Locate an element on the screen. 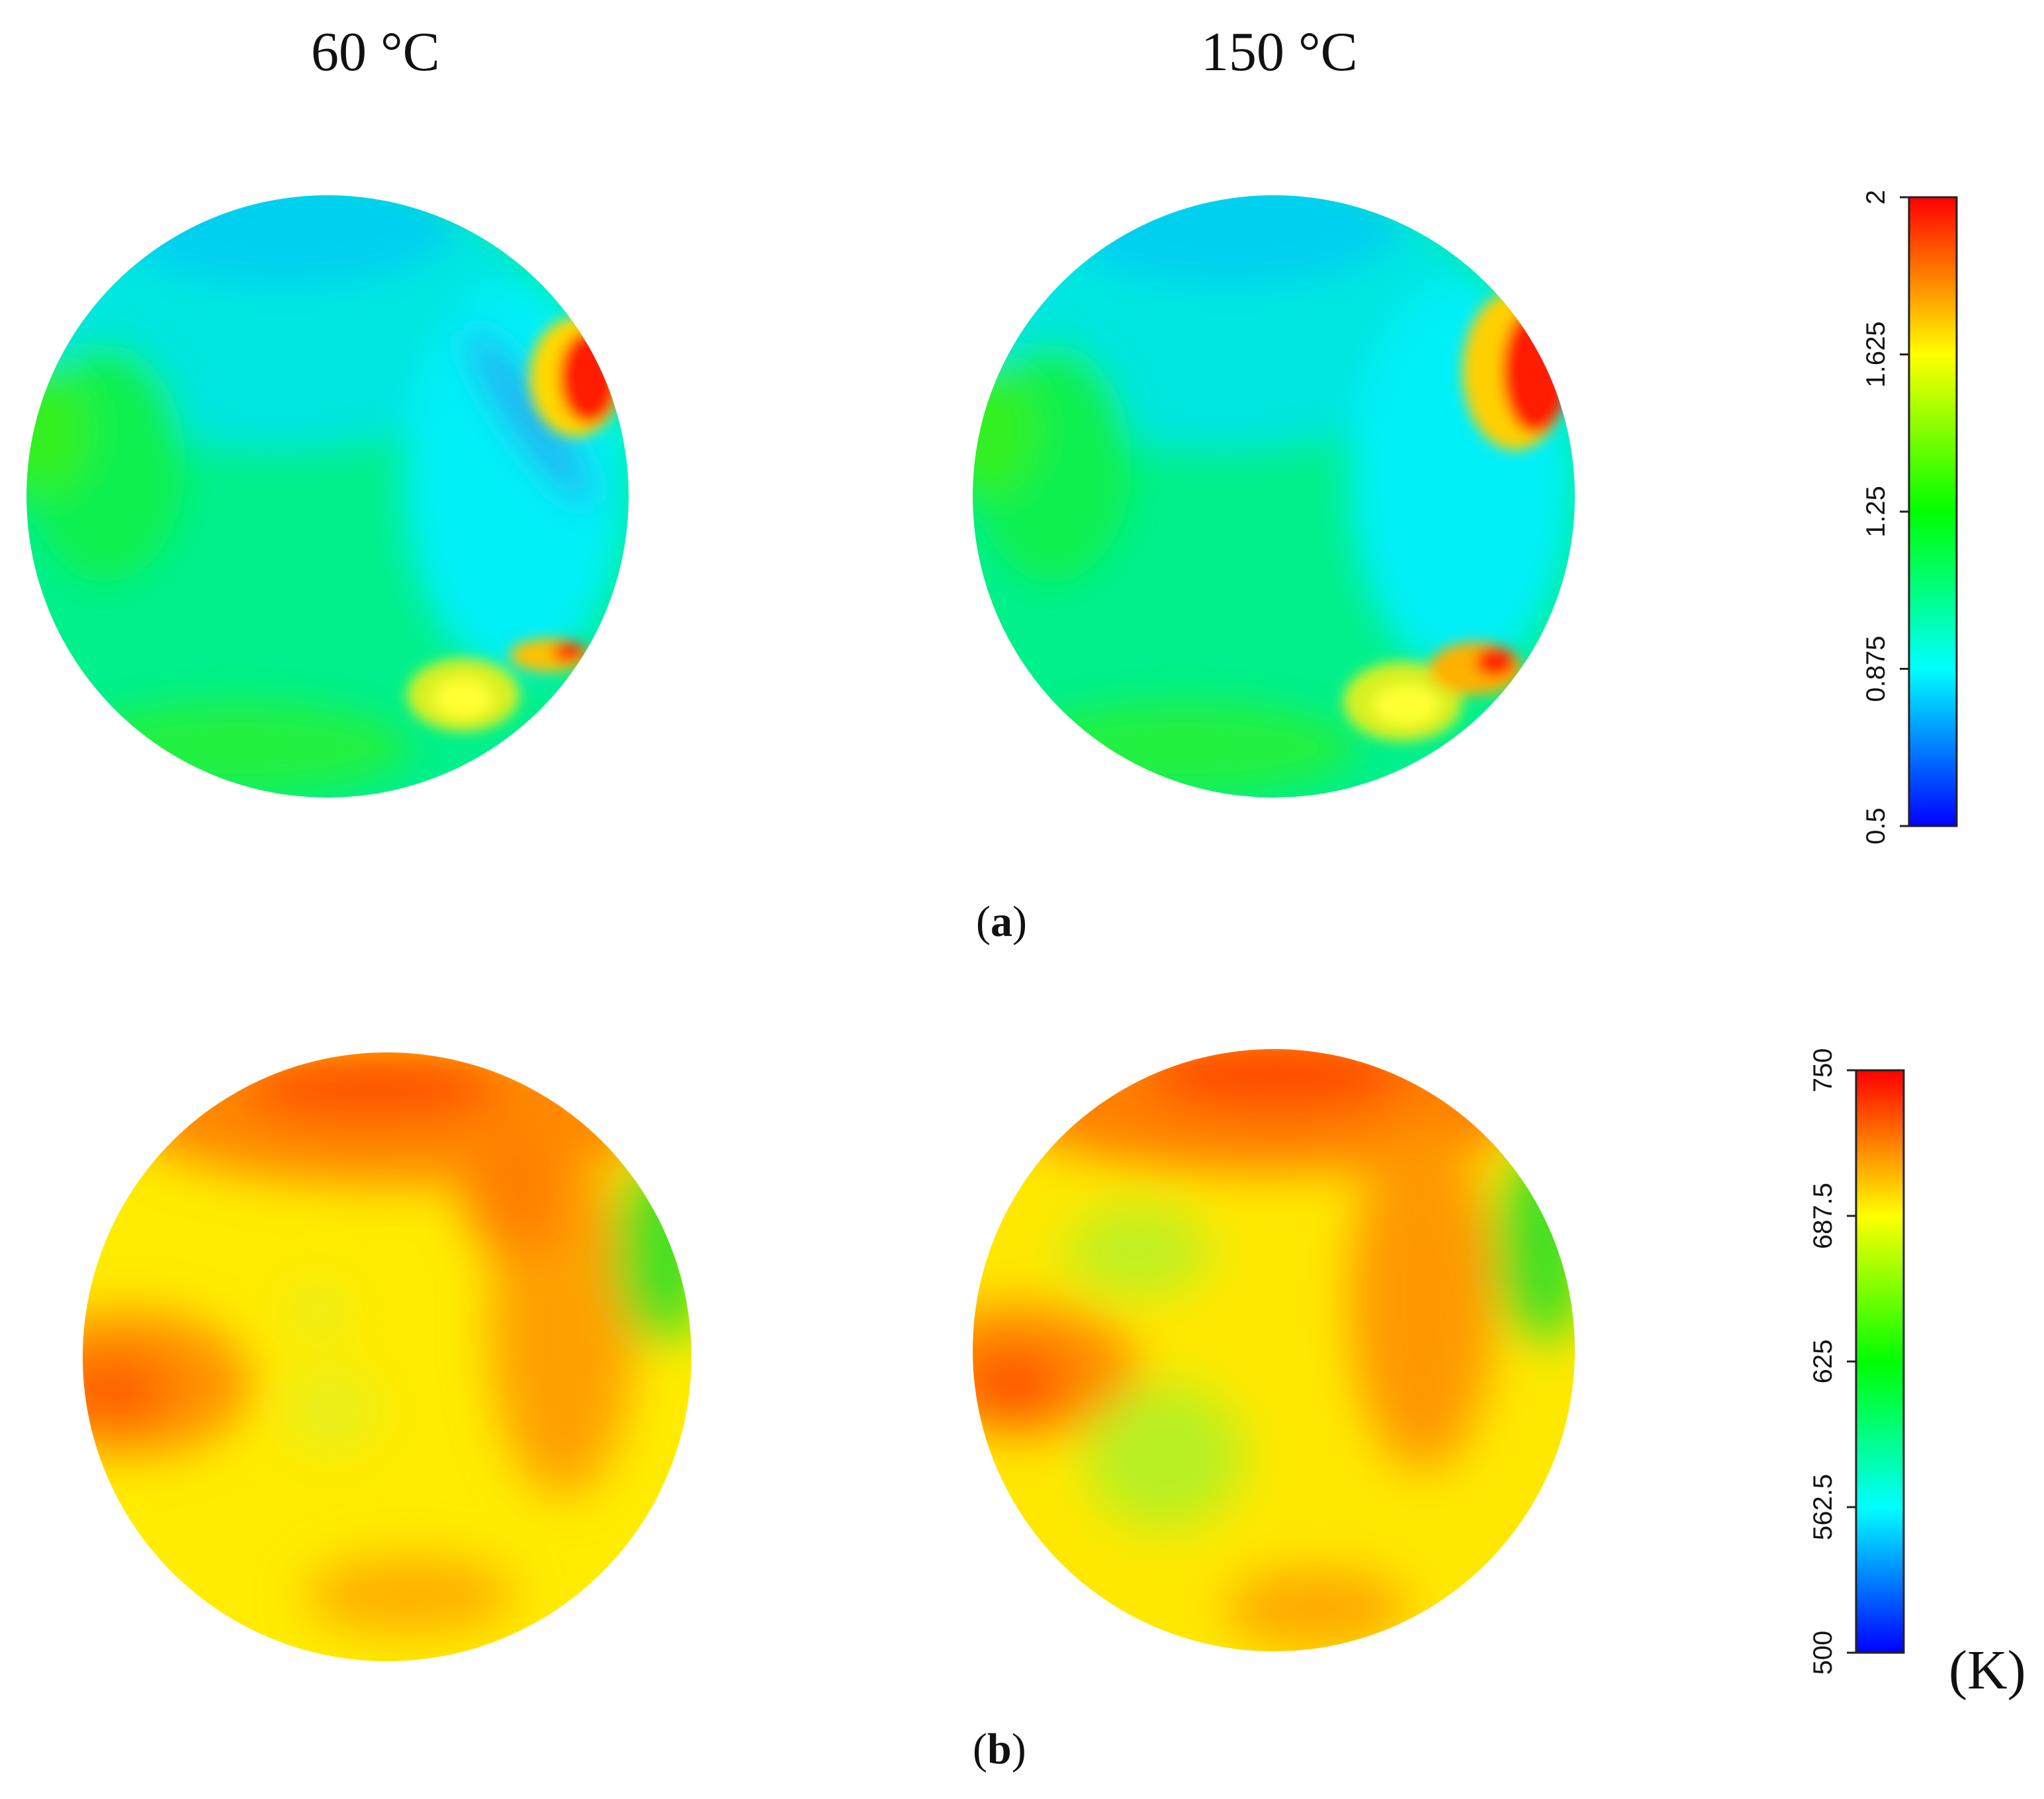 The width and height of the screenshot is (2044, 1799). colorbar-b-unit: (K) is located at coordinates (1987, 1670).